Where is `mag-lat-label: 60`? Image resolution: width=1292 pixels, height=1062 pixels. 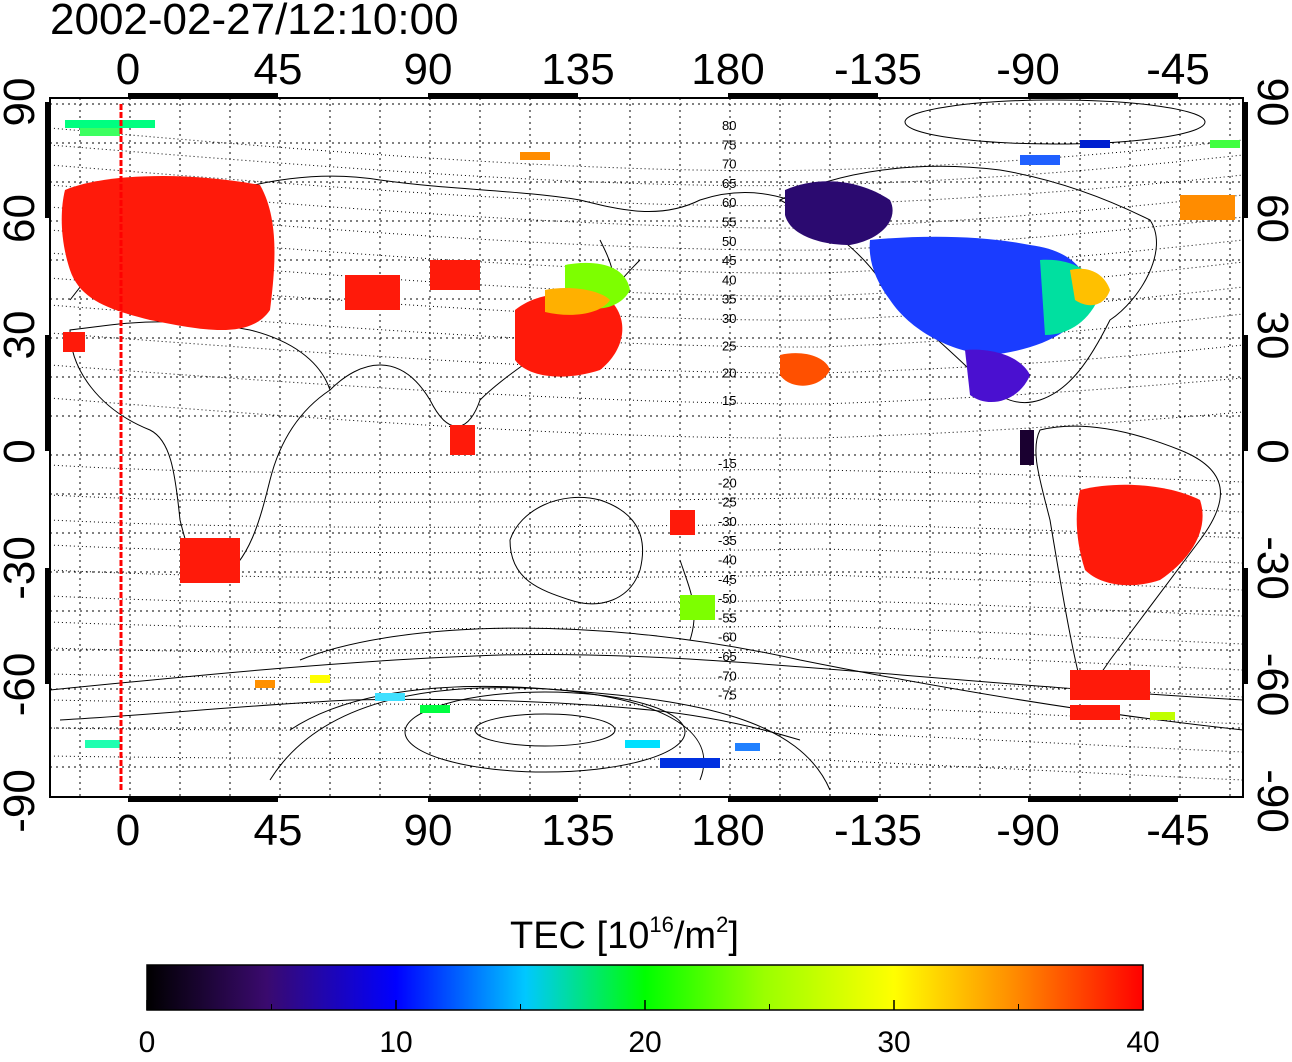 mag-lat-label: 60 is located at coordinates (729, 202).